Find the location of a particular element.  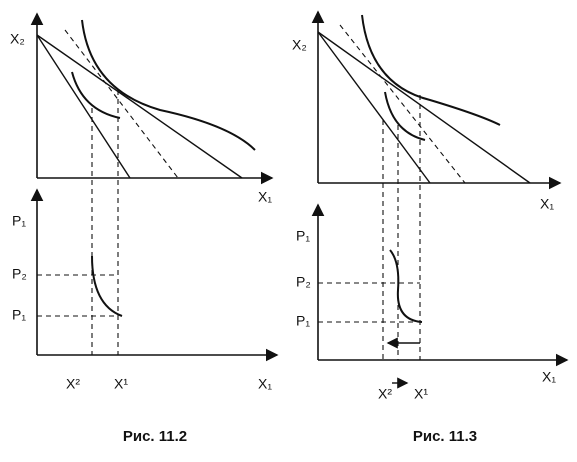

caption: Рис. 11.2 is located at coordinates (155, 436).